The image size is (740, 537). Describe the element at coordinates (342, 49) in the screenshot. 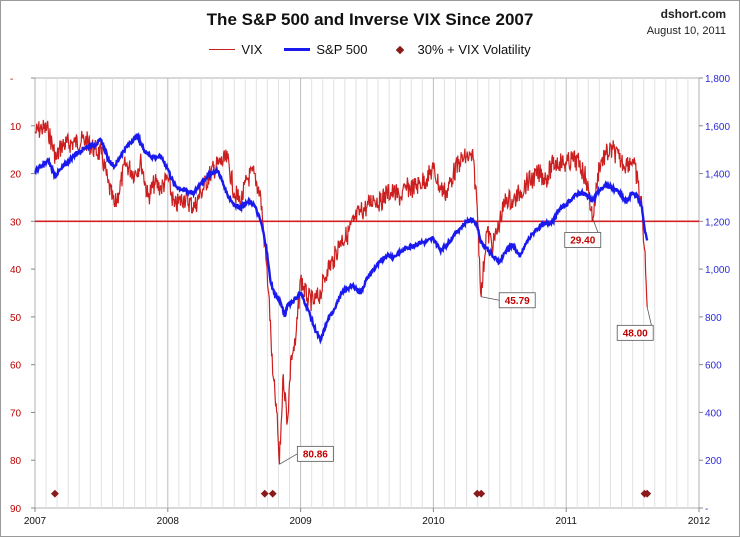

I see `legend-label-sp500: S&P 500` at that location.